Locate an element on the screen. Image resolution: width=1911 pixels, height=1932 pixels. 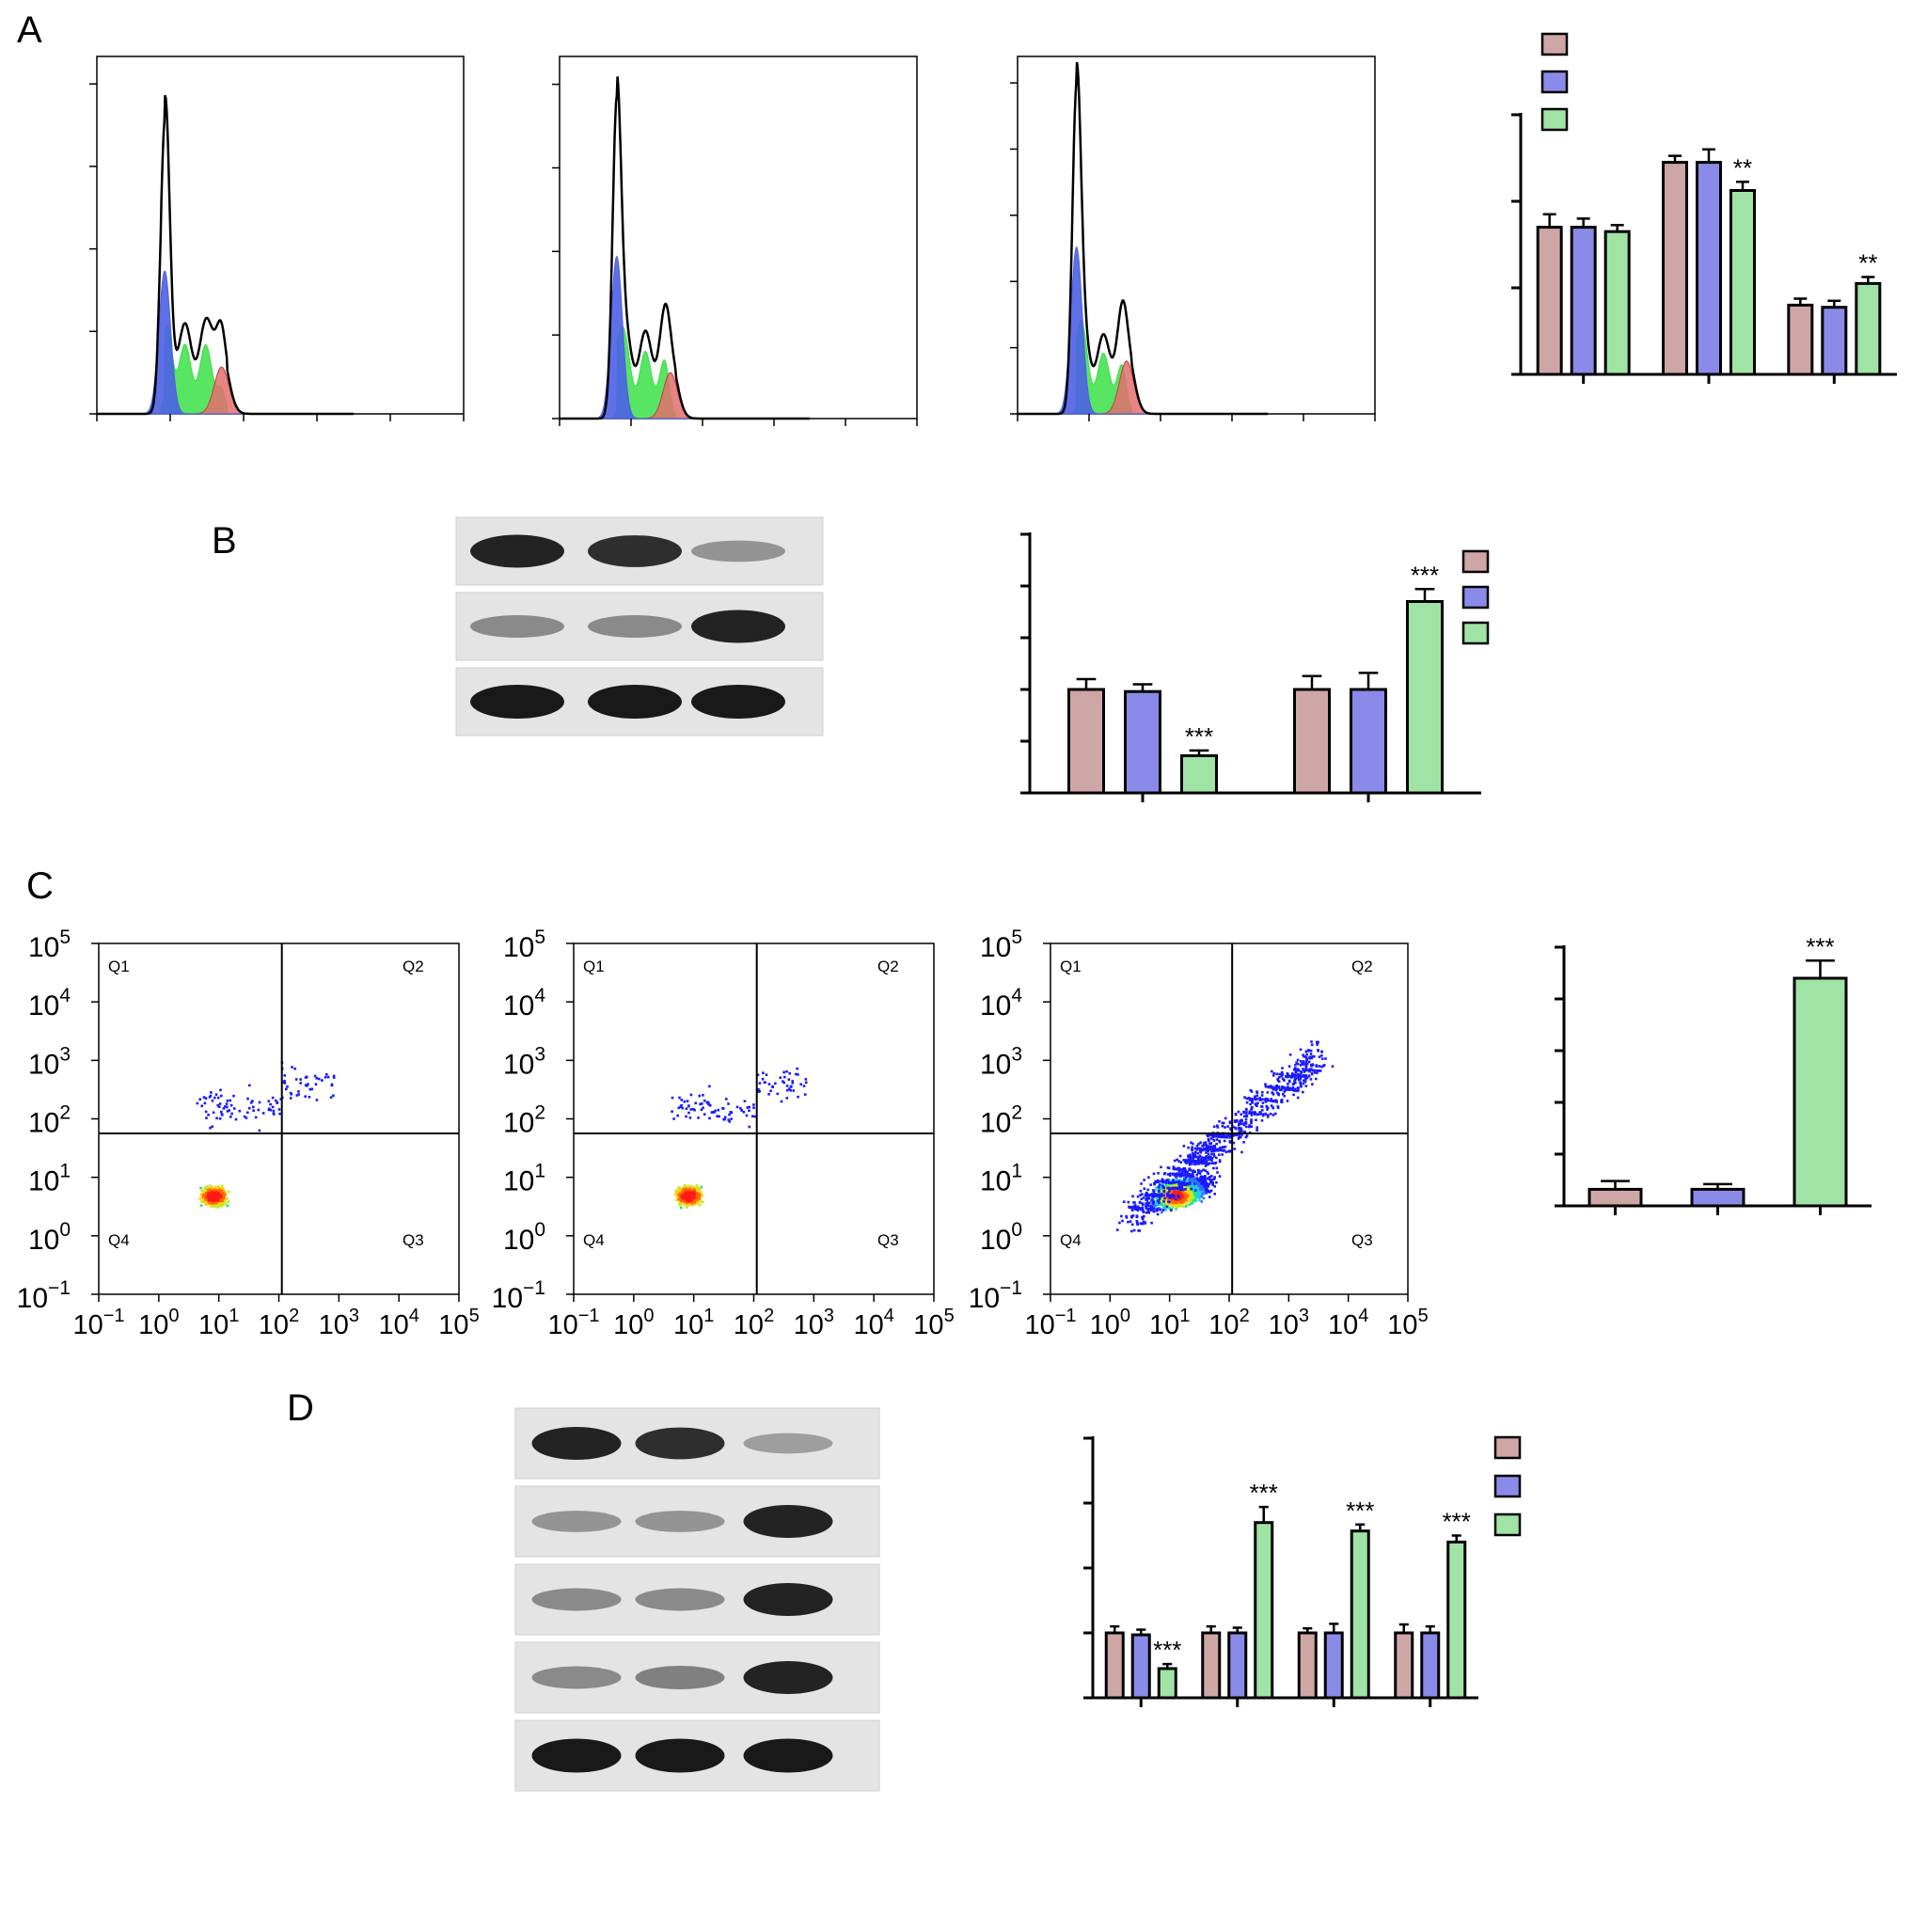
x-tick-label: 10⁰ is located at coordinates (633, 1323).